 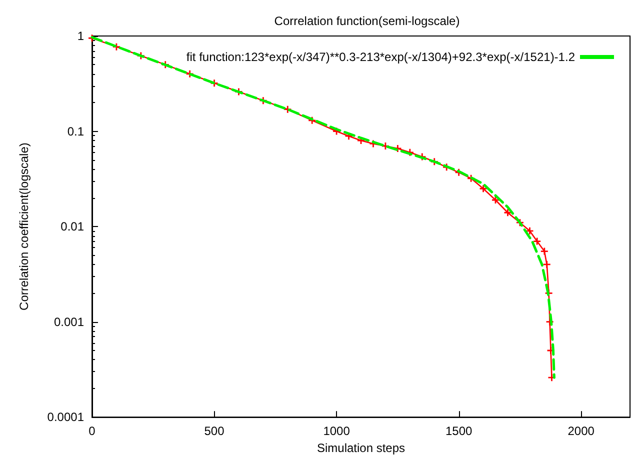 What do you see at coordinates (75, 131) in the screenshot?
I see `y-tick-label: 0.1` at bounding box center [75, 131].